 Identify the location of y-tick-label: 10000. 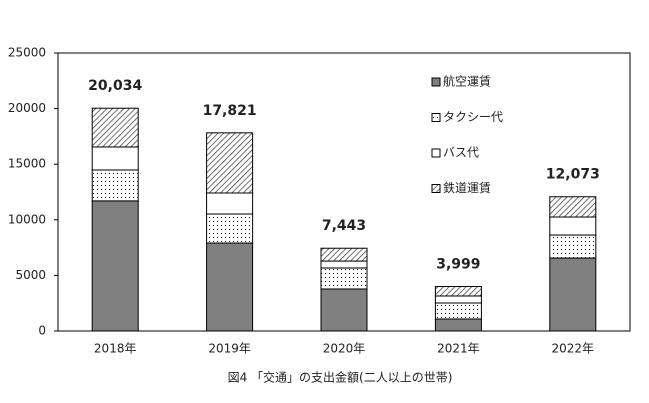
(27, 219).